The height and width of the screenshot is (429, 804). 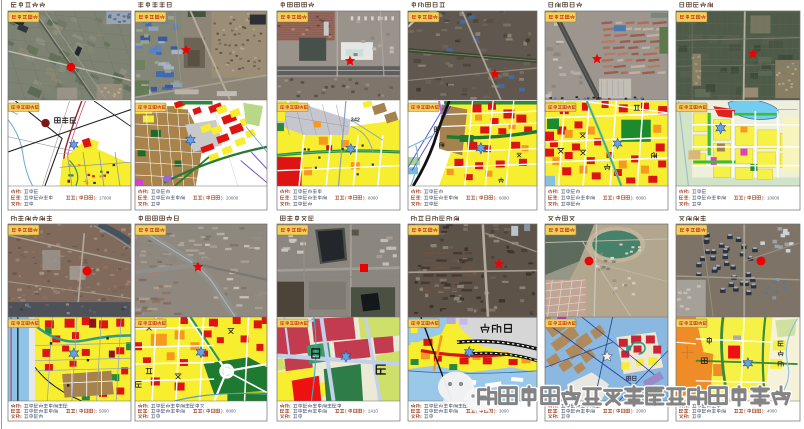 I want to click on svg-text: 4000, so click(x=772, y=411).